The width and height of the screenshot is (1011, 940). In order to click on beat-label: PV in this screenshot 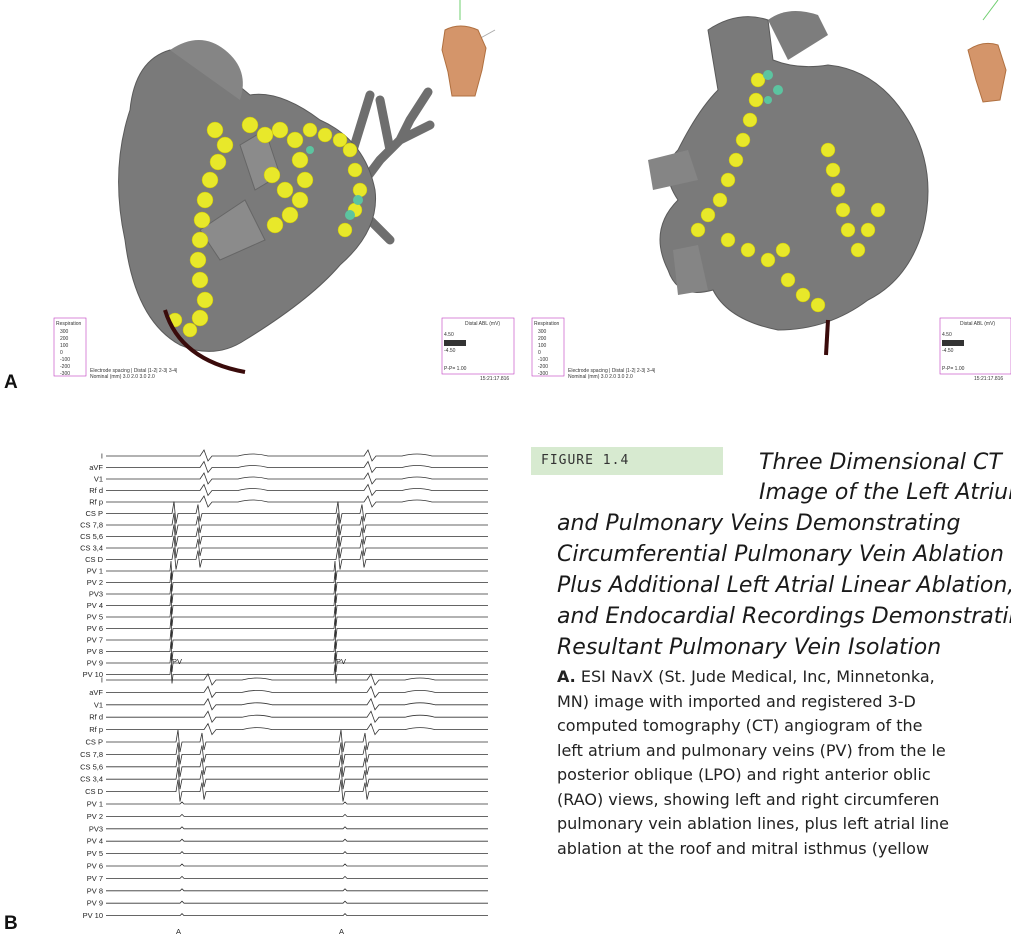, I will do `click(177, 661)`.